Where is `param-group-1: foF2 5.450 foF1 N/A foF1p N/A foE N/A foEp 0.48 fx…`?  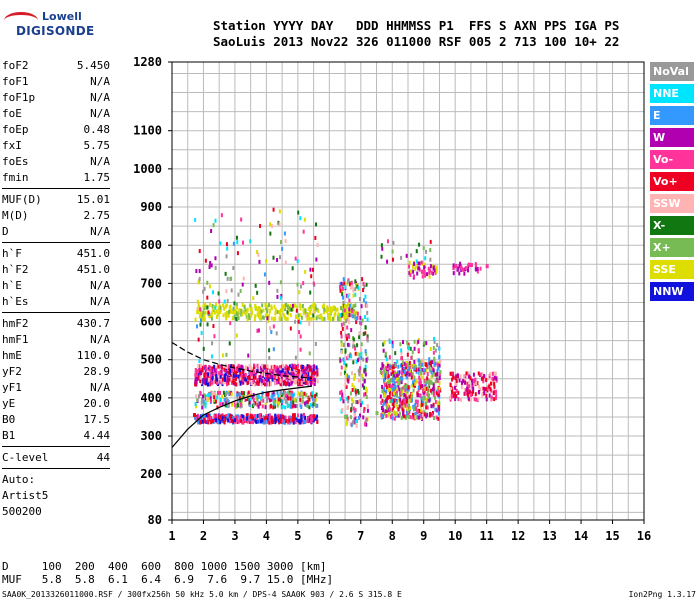
param-group-1: foF2 5.450 foF1 N/A foF1p N/A foE N/A foEp 0.48 fx… is located at coordinates (56, 122).